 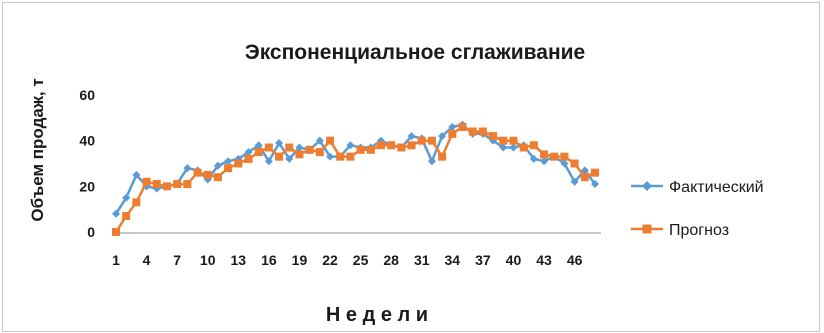 What do you see at coordinates (147, 260) in the screenshot?
I see `x-tick-label: 4` at bounding box center [147, 260].